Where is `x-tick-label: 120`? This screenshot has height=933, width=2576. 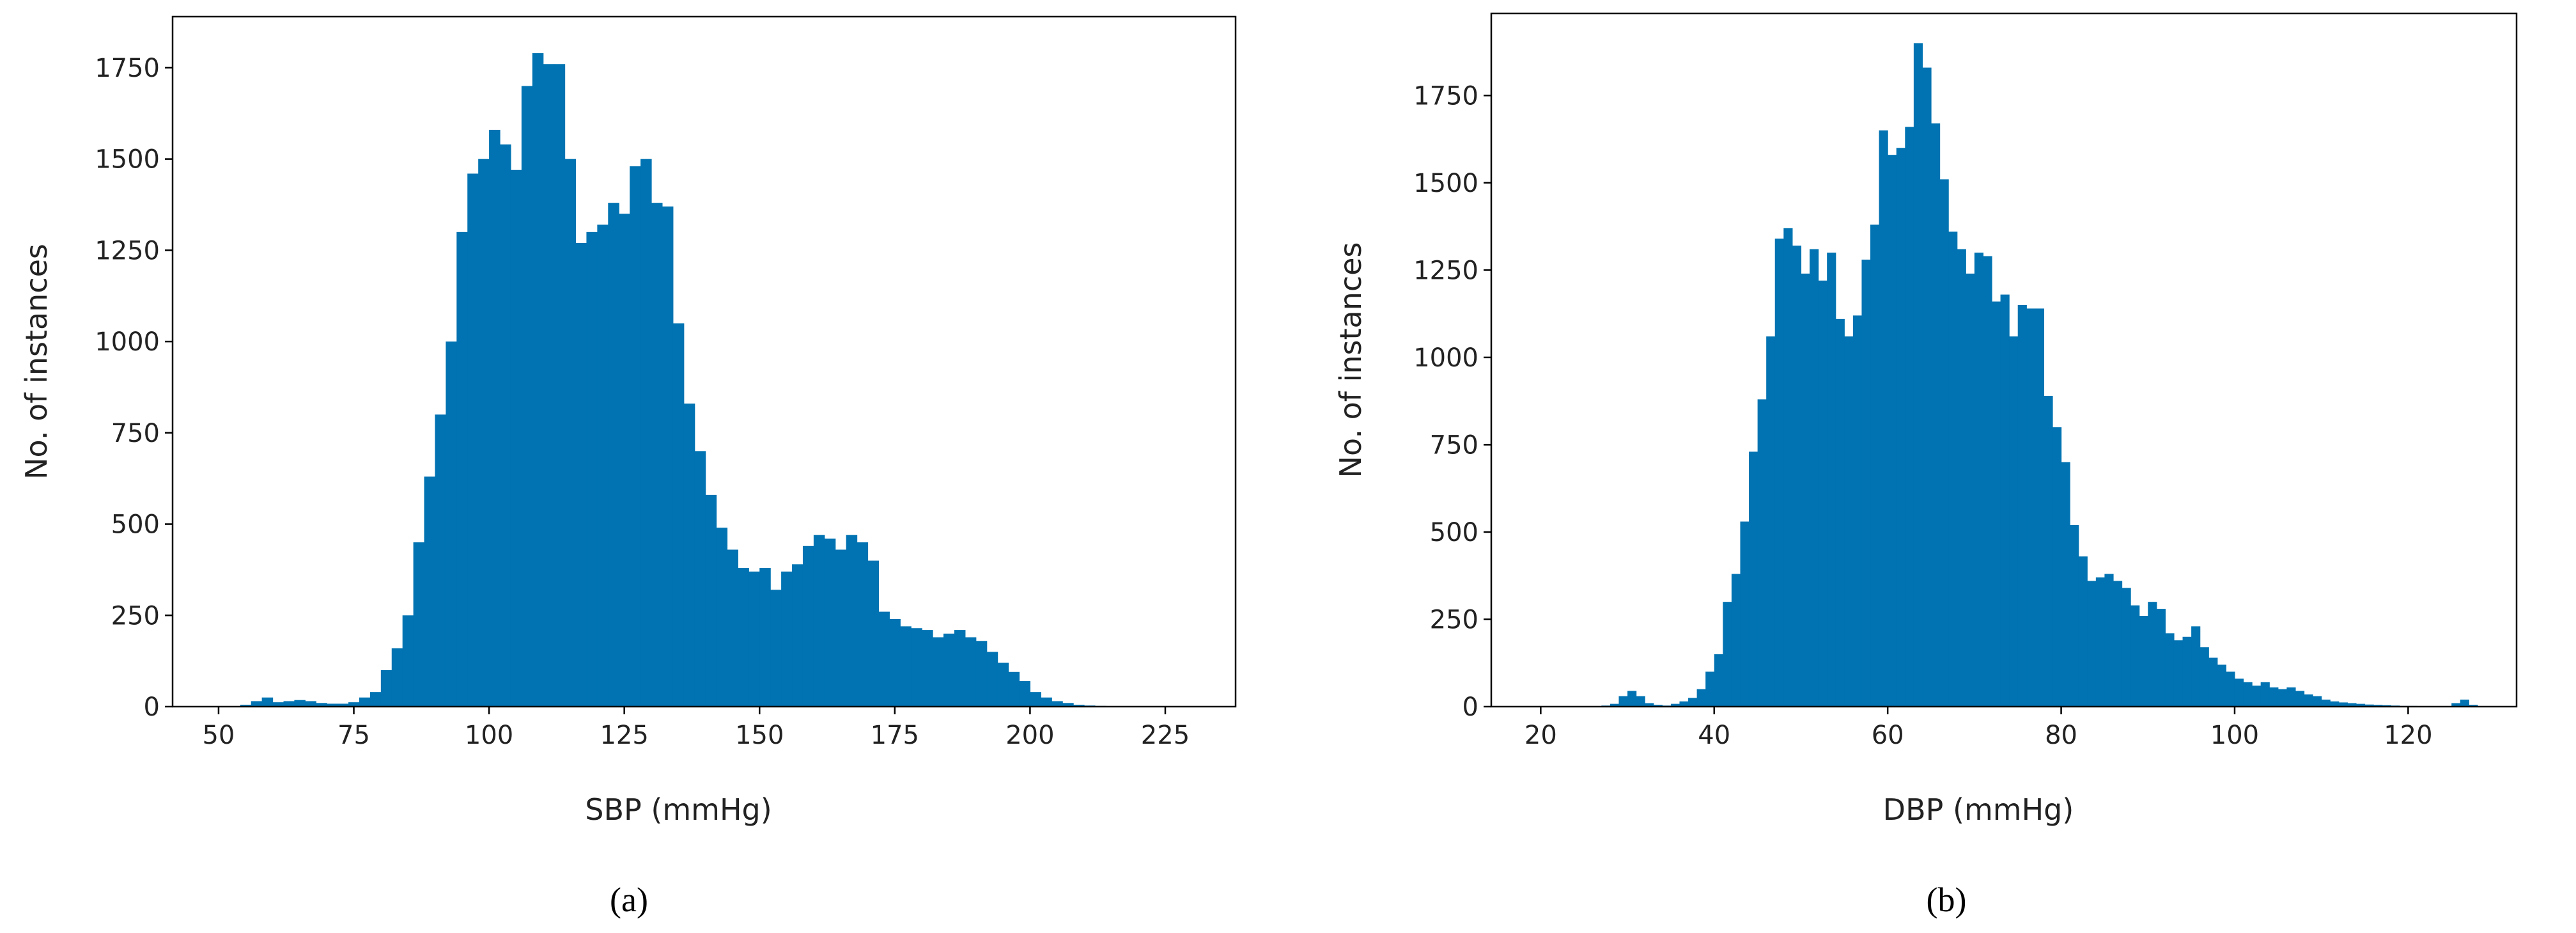 x-tick-label: 120 is located at coordinates (2408, 735).